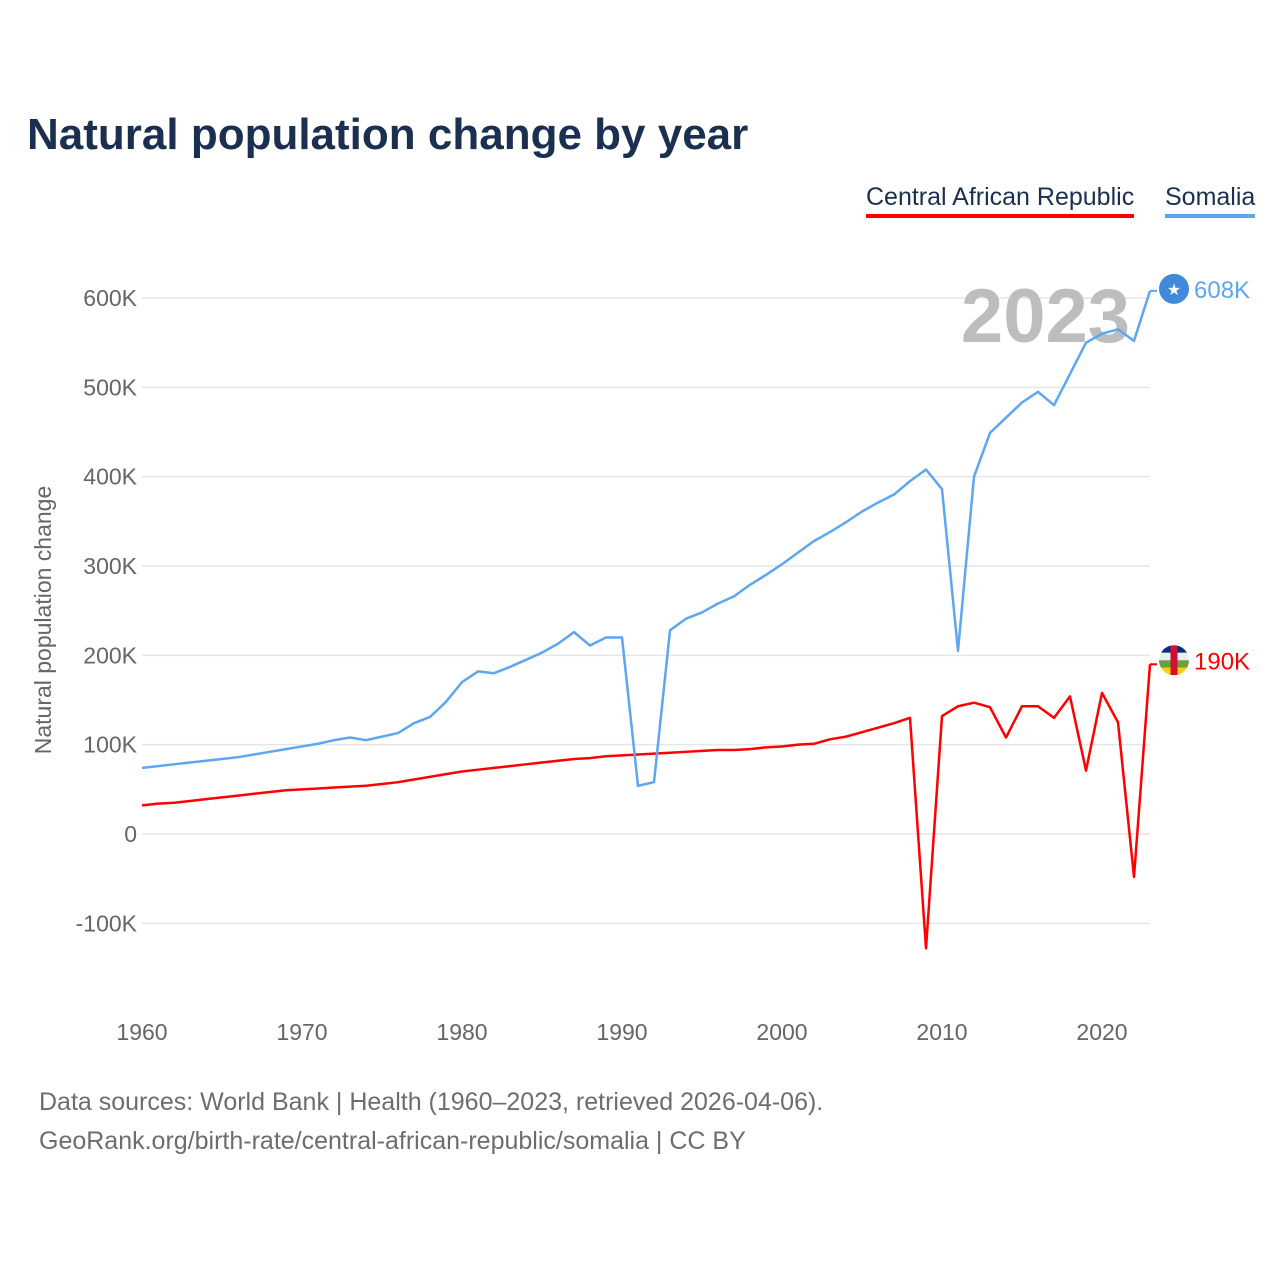 This screenshot has height=1280, width=1280. I want to click on x-tick-label: 2000, so click(781, 1032).